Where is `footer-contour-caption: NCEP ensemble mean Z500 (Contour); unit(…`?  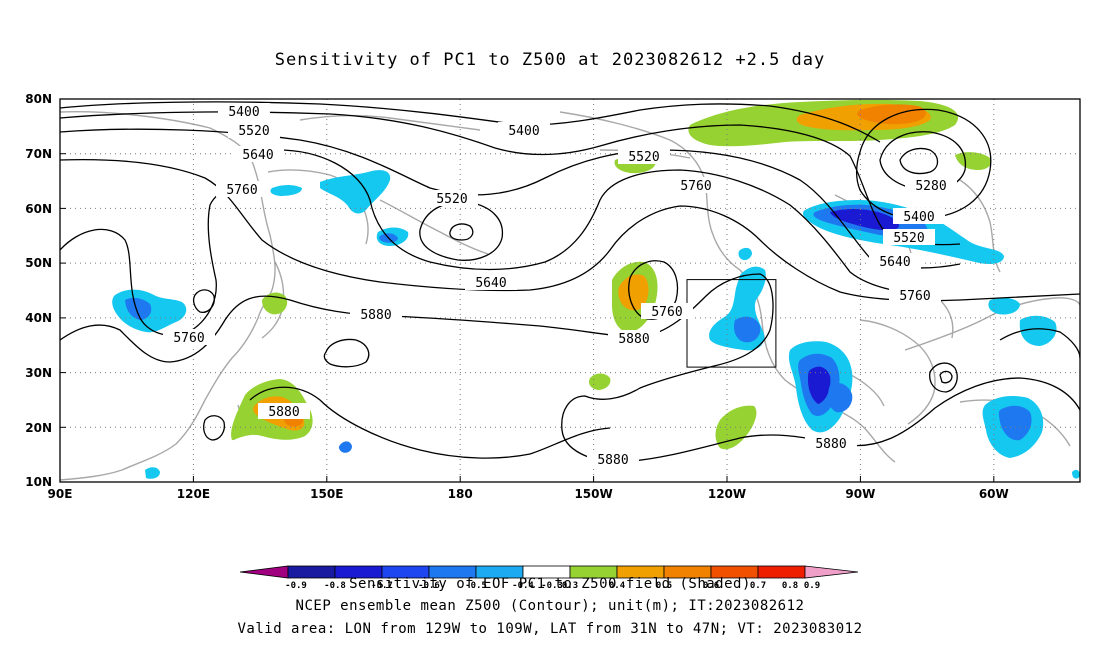
footer-contour-caption: NCEP ensemble mean Z500 (Contour); unit(… is located at coordinates (550, 606).